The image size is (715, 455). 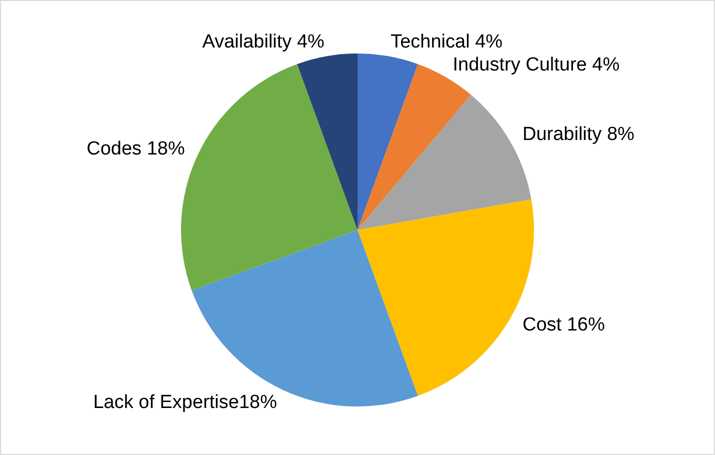 What do you see at coordinates (536, 65) in the screenshot?
I see `slice-label: Industry Culture 4%` at bounding box center [536, 65].